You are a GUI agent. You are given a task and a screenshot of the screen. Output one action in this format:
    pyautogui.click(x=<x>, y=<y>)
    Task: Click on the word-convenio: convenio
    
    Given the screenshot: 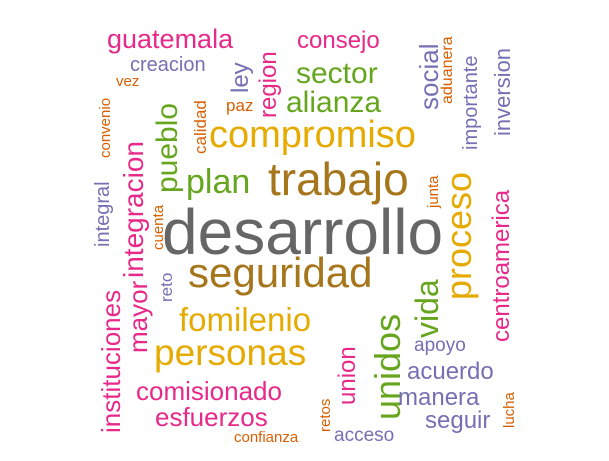 What is the action you would take?
    pyautogui.click(x=105, y=127)
    